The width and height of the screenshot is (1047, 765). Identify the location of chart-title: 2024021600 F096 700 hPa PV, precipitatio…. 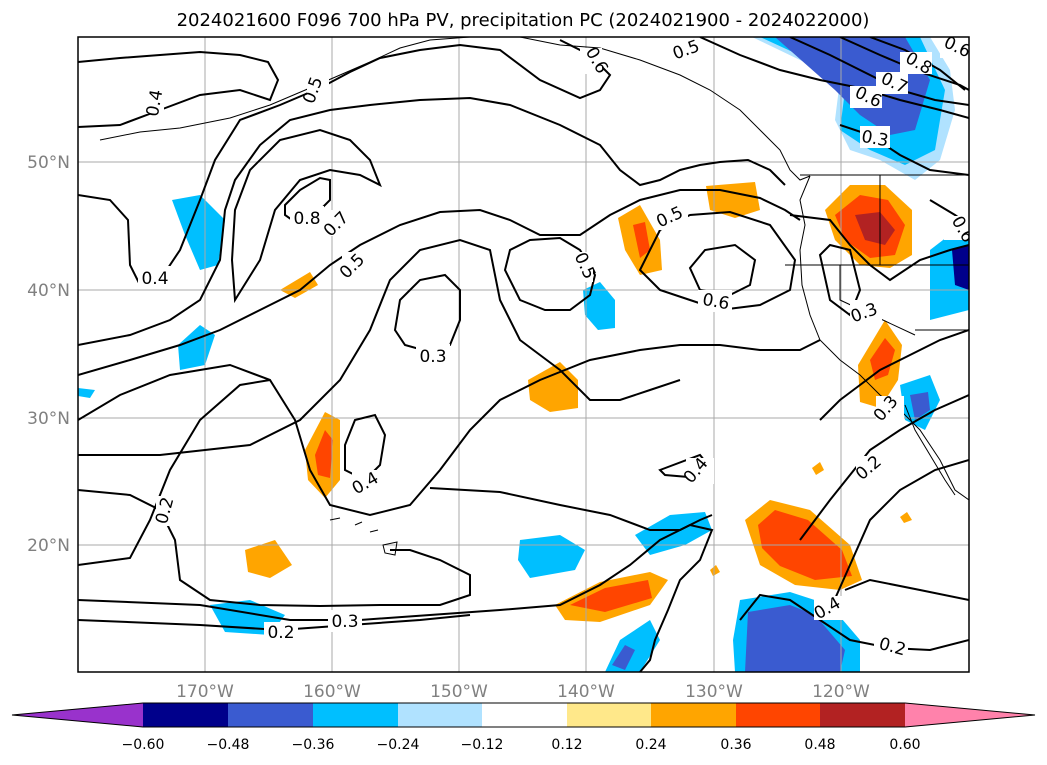
(523, 20).